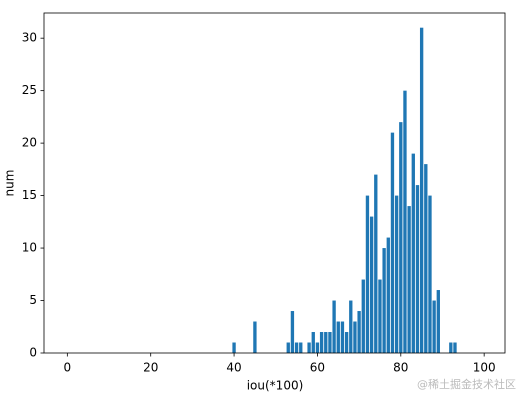 This screenshot has width=527, height=404. I want to click on y-tick-label: 25, so click(29, 90).